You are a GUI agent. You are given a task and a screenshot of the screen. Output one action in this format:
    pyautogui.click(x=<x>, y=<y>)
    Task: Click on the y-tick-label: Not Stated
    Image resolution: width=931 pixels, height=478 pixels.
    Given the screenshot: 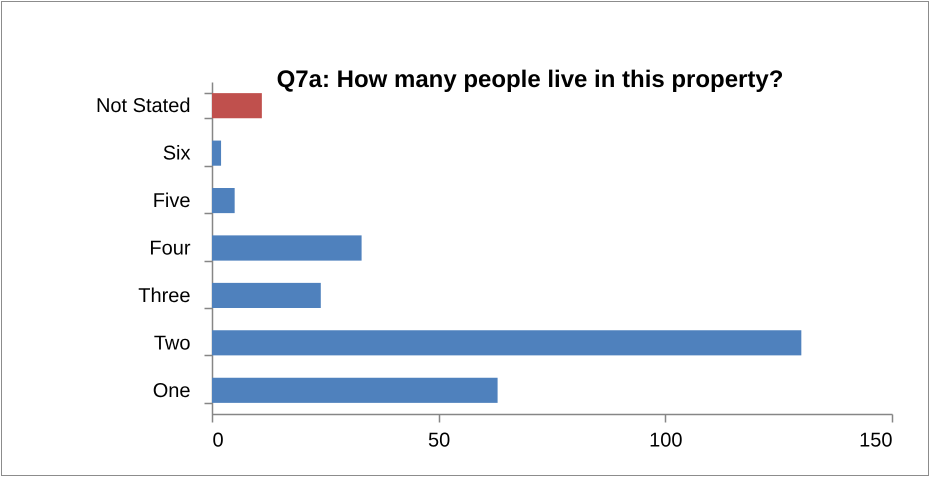 What is the action you would take?
    pyautogui.click(x=143, y=106)
    